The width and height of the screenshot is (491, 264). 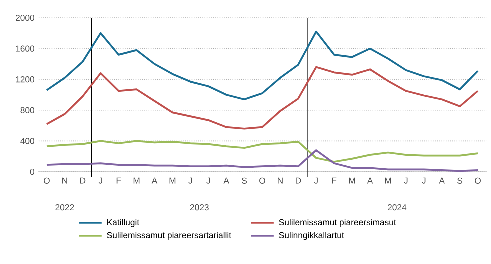 What do you see at coordinates (27, 141) in the screenshot?
I see `y-tick-label: 400` at bounding box center [27, 141].